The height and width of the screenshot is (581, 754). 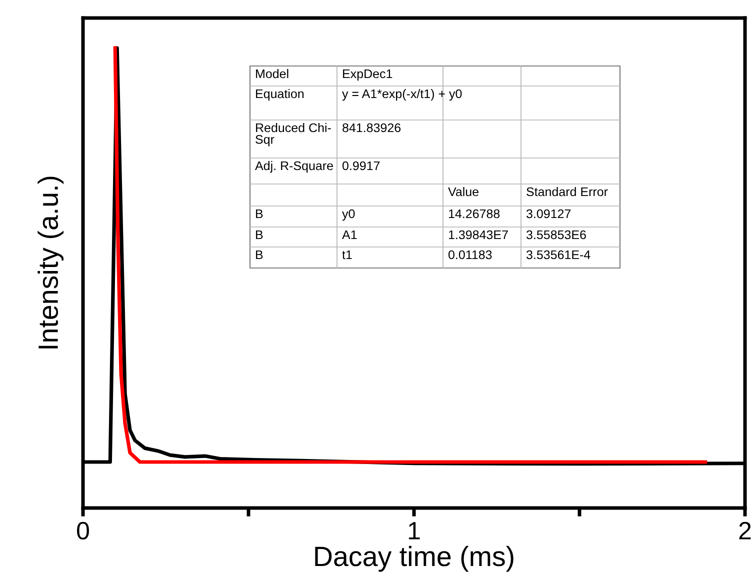 I want to click on annotation: 3.53561E-4, so click(x=558, y=255).